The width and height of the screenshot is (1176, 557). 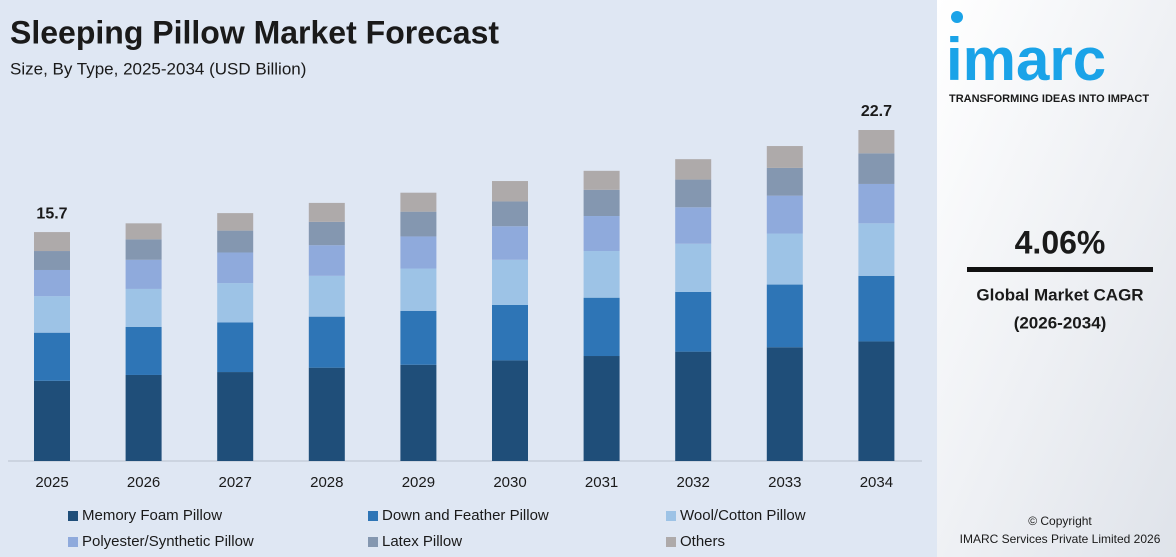 What do you see at coordinates (702, 541) in the screenshot?
I see `legend-label: Others` at bounding box center [702, 541].